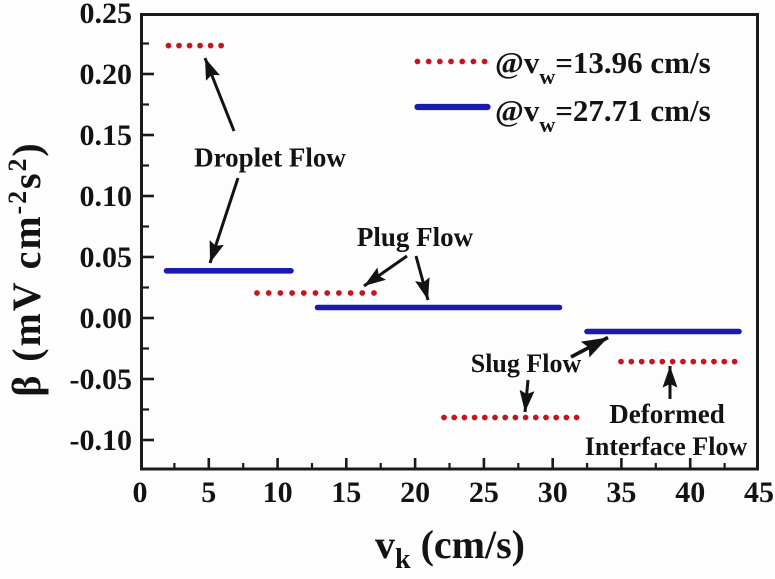 The width and height of the screenshot is (775, 579). What do you see at coordinates (106, 135) in the screenshot?
I see `svg-text: 0.15` at bounding box center [106, 135].